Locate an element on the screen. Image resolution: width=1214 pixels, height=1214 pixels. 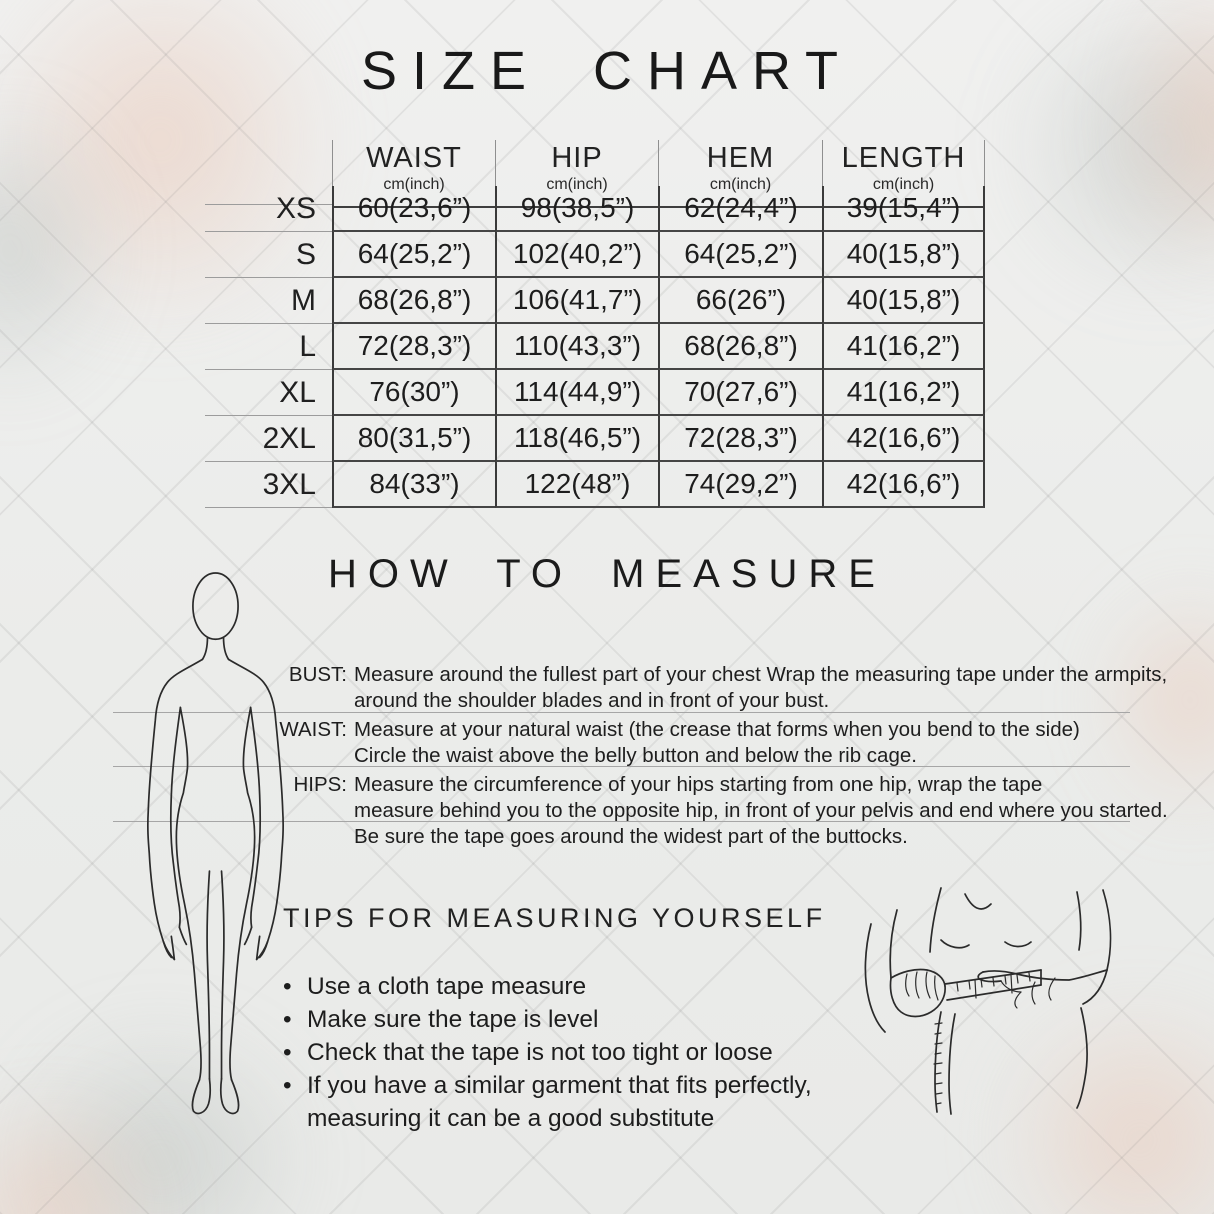
size-label: XS is located at coordinates (268, 209).